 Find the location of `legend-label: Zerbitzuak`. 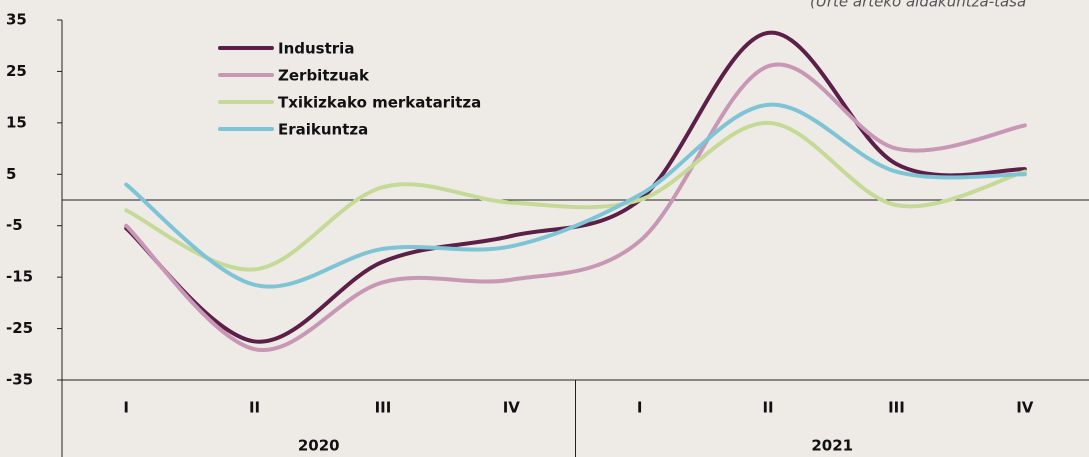

legend-label: Zerbitzuak is located at coordinates (324, 76).